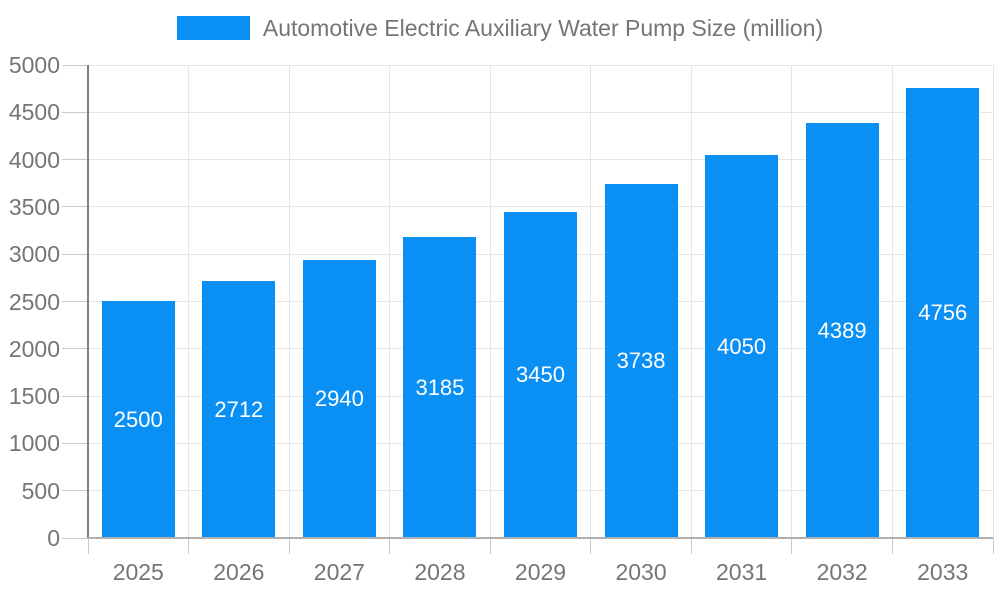 The width and height of the screenshot is (1000, 600). What do you see at coordinates (339, 572) in the screenshot?
I see `x-tick-label: 2027` at bounding box center [339, 572].